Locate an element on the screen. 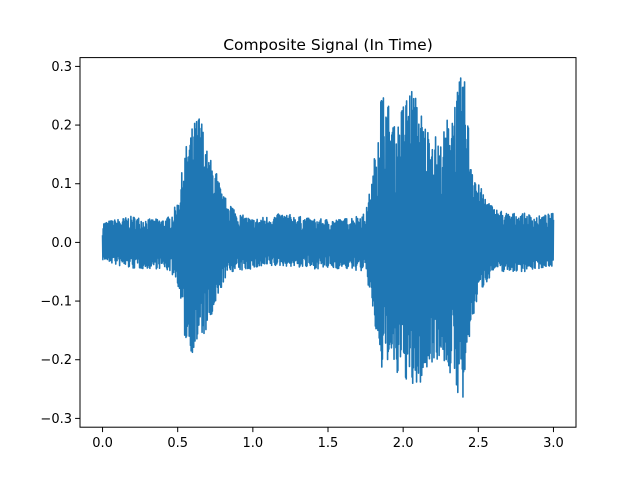  y-tick-label: −0.3 is located at coordinates (56, 419).